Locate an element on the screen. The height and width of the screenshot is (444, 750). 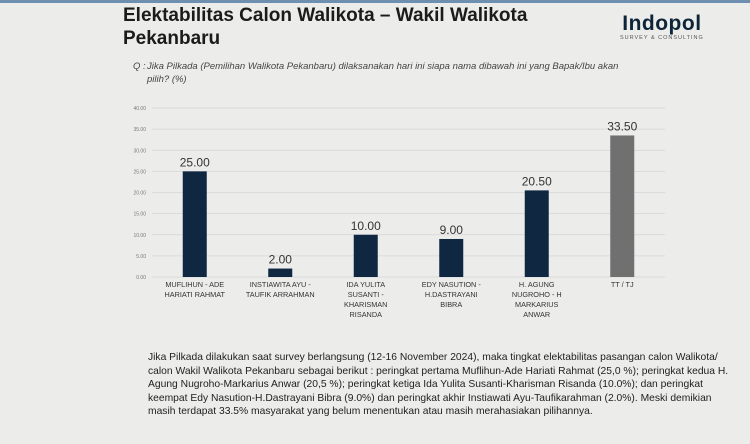
x-tick-label: H.DASTRAYANI is located at coordinates (451, 294).